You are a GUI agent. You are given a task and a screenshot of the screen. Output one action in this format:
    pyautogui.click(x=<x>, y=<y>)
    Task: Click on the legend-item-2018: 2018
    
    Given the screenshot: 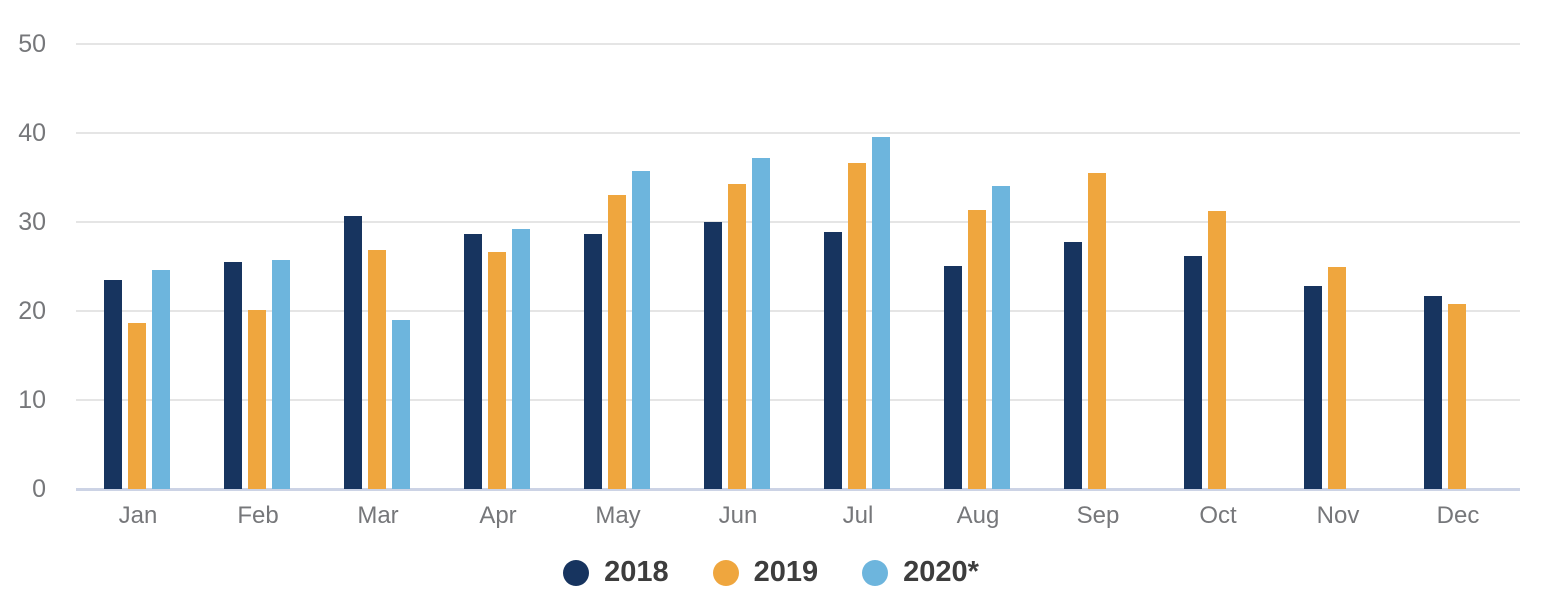 What is the action you would take?
    pyautogui.click(x=616, y=572)
    